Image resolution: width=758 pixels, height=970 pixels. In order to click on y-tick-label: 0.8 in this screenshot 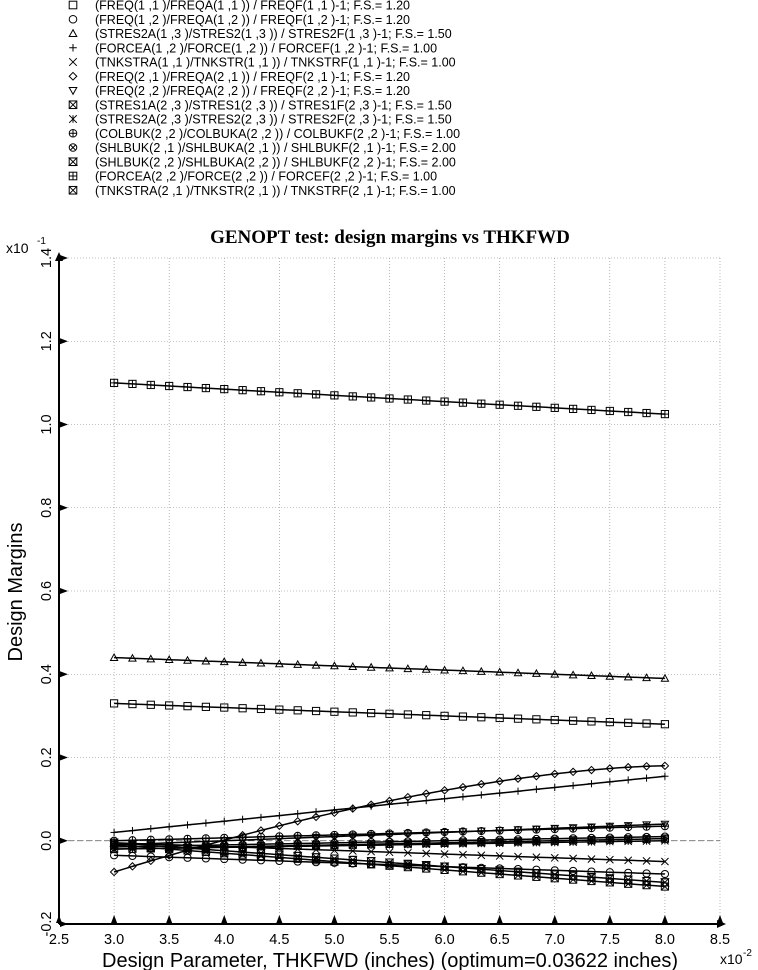, I will do `click(47, 508)`.